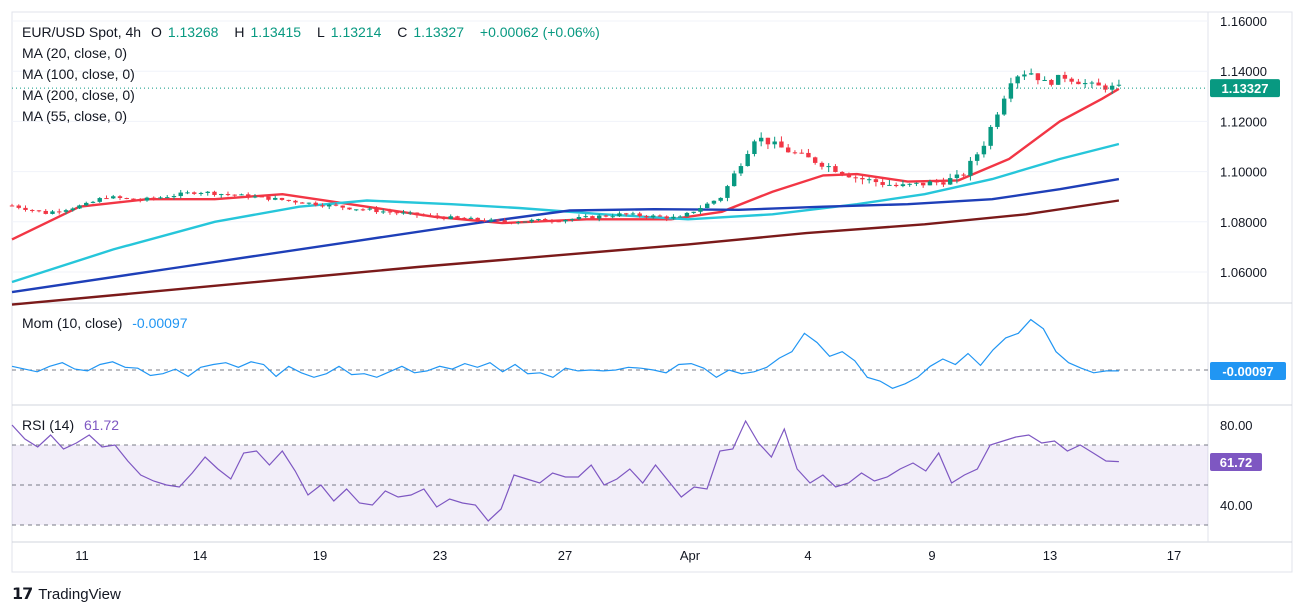 The image size is (1304, 616). What do you see at coordinates (807, 555) in the screenshot?
I see `time-tick: 4` at bounding box center [807, 555].